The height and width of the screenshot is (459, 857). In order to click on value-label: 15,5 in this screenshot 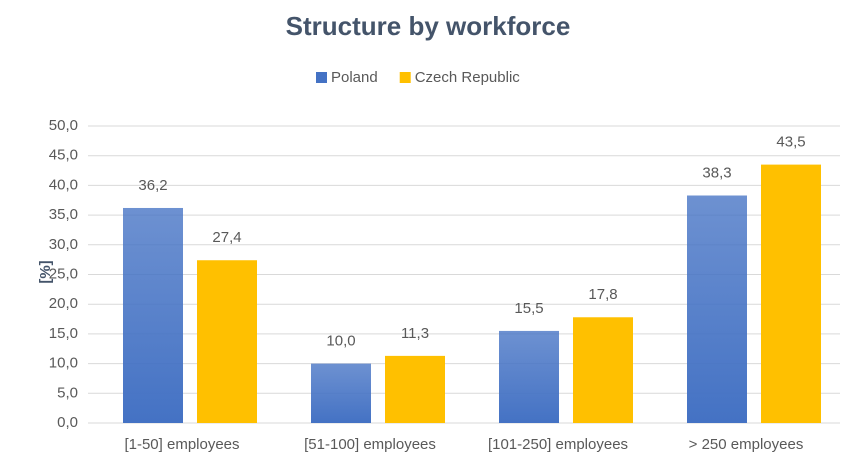, I will do `click(528, 308)`.